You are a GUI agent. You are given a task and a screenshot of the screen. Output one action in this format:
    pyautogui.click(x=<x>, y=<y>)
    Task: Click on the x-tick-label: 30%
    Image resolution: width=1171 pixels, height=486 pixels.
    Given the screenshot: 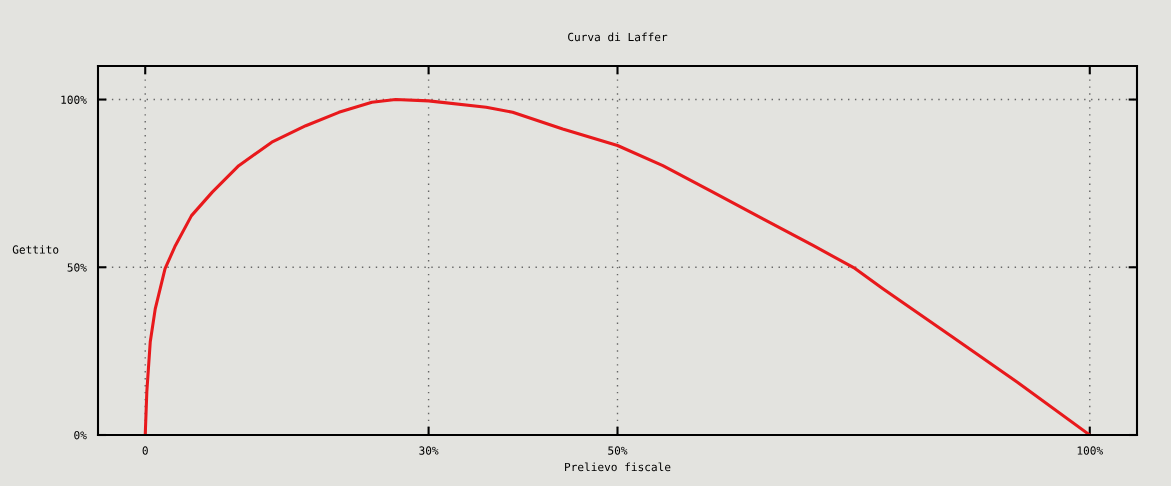 What is the action you would take?
    pyautogui.click(x=429, y=450)
    